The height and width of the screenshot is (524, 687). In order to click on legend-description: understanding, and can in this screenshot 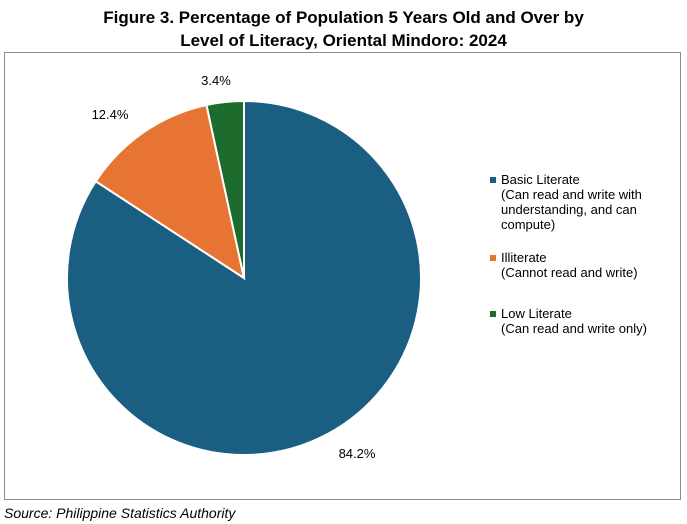, I will do `click(569, 209)`.